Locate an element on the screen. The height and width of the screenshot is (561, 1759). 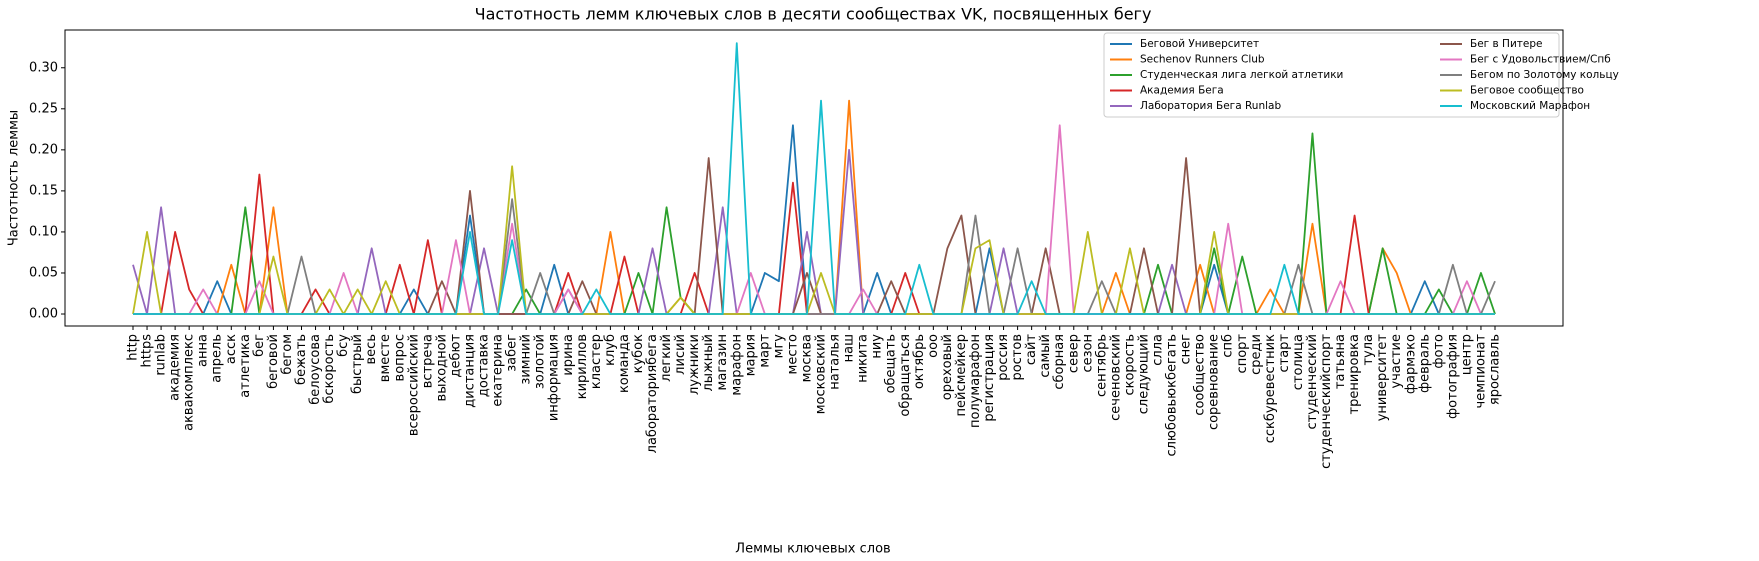
x-tick-label: среди is located at coordinates (1256, 354).